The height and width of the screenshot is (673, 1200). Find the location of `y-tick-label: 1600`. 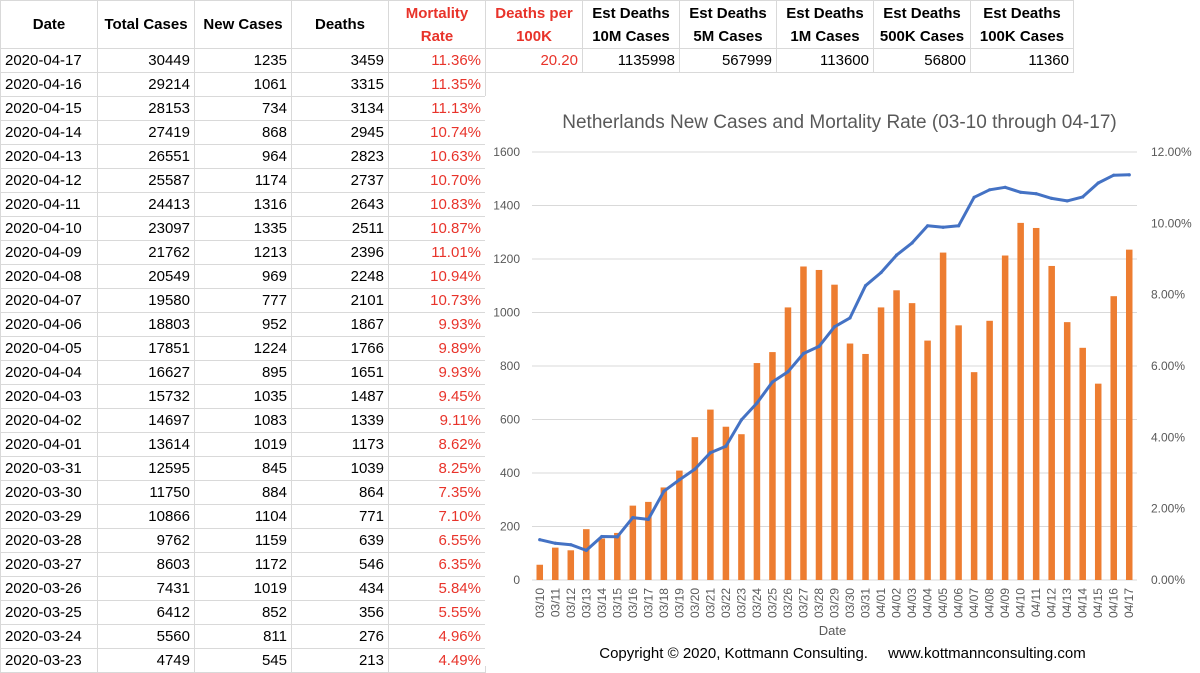

y-tick-label: 1600 is located at coordinates (506, 152).